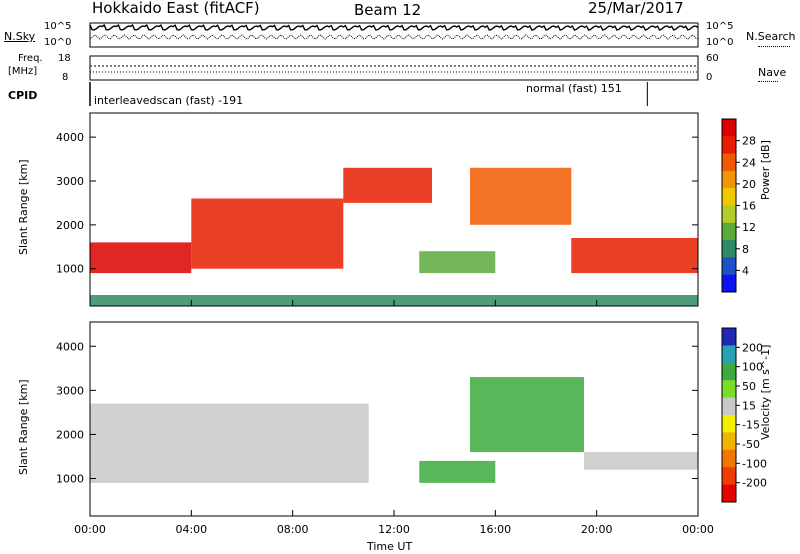  Describe the element at coordinates (64, 58) in the screenshot. I see `freq-tick-high: 18` at that location.